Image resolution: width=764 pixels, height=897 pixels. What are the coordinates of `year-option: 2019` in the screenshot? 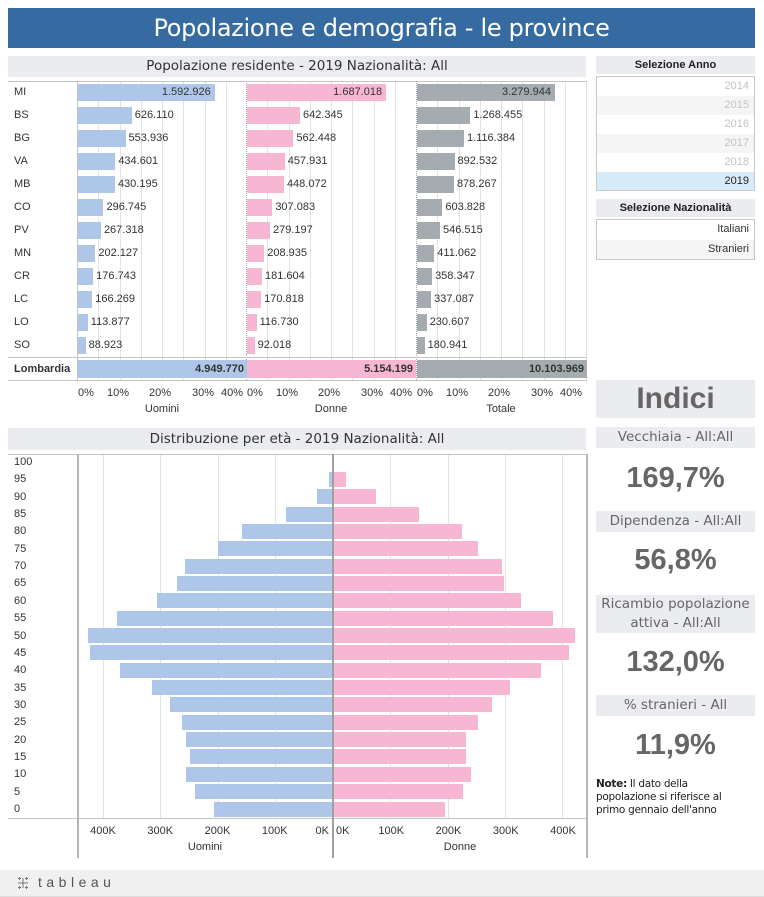 It's located at (675, 181).